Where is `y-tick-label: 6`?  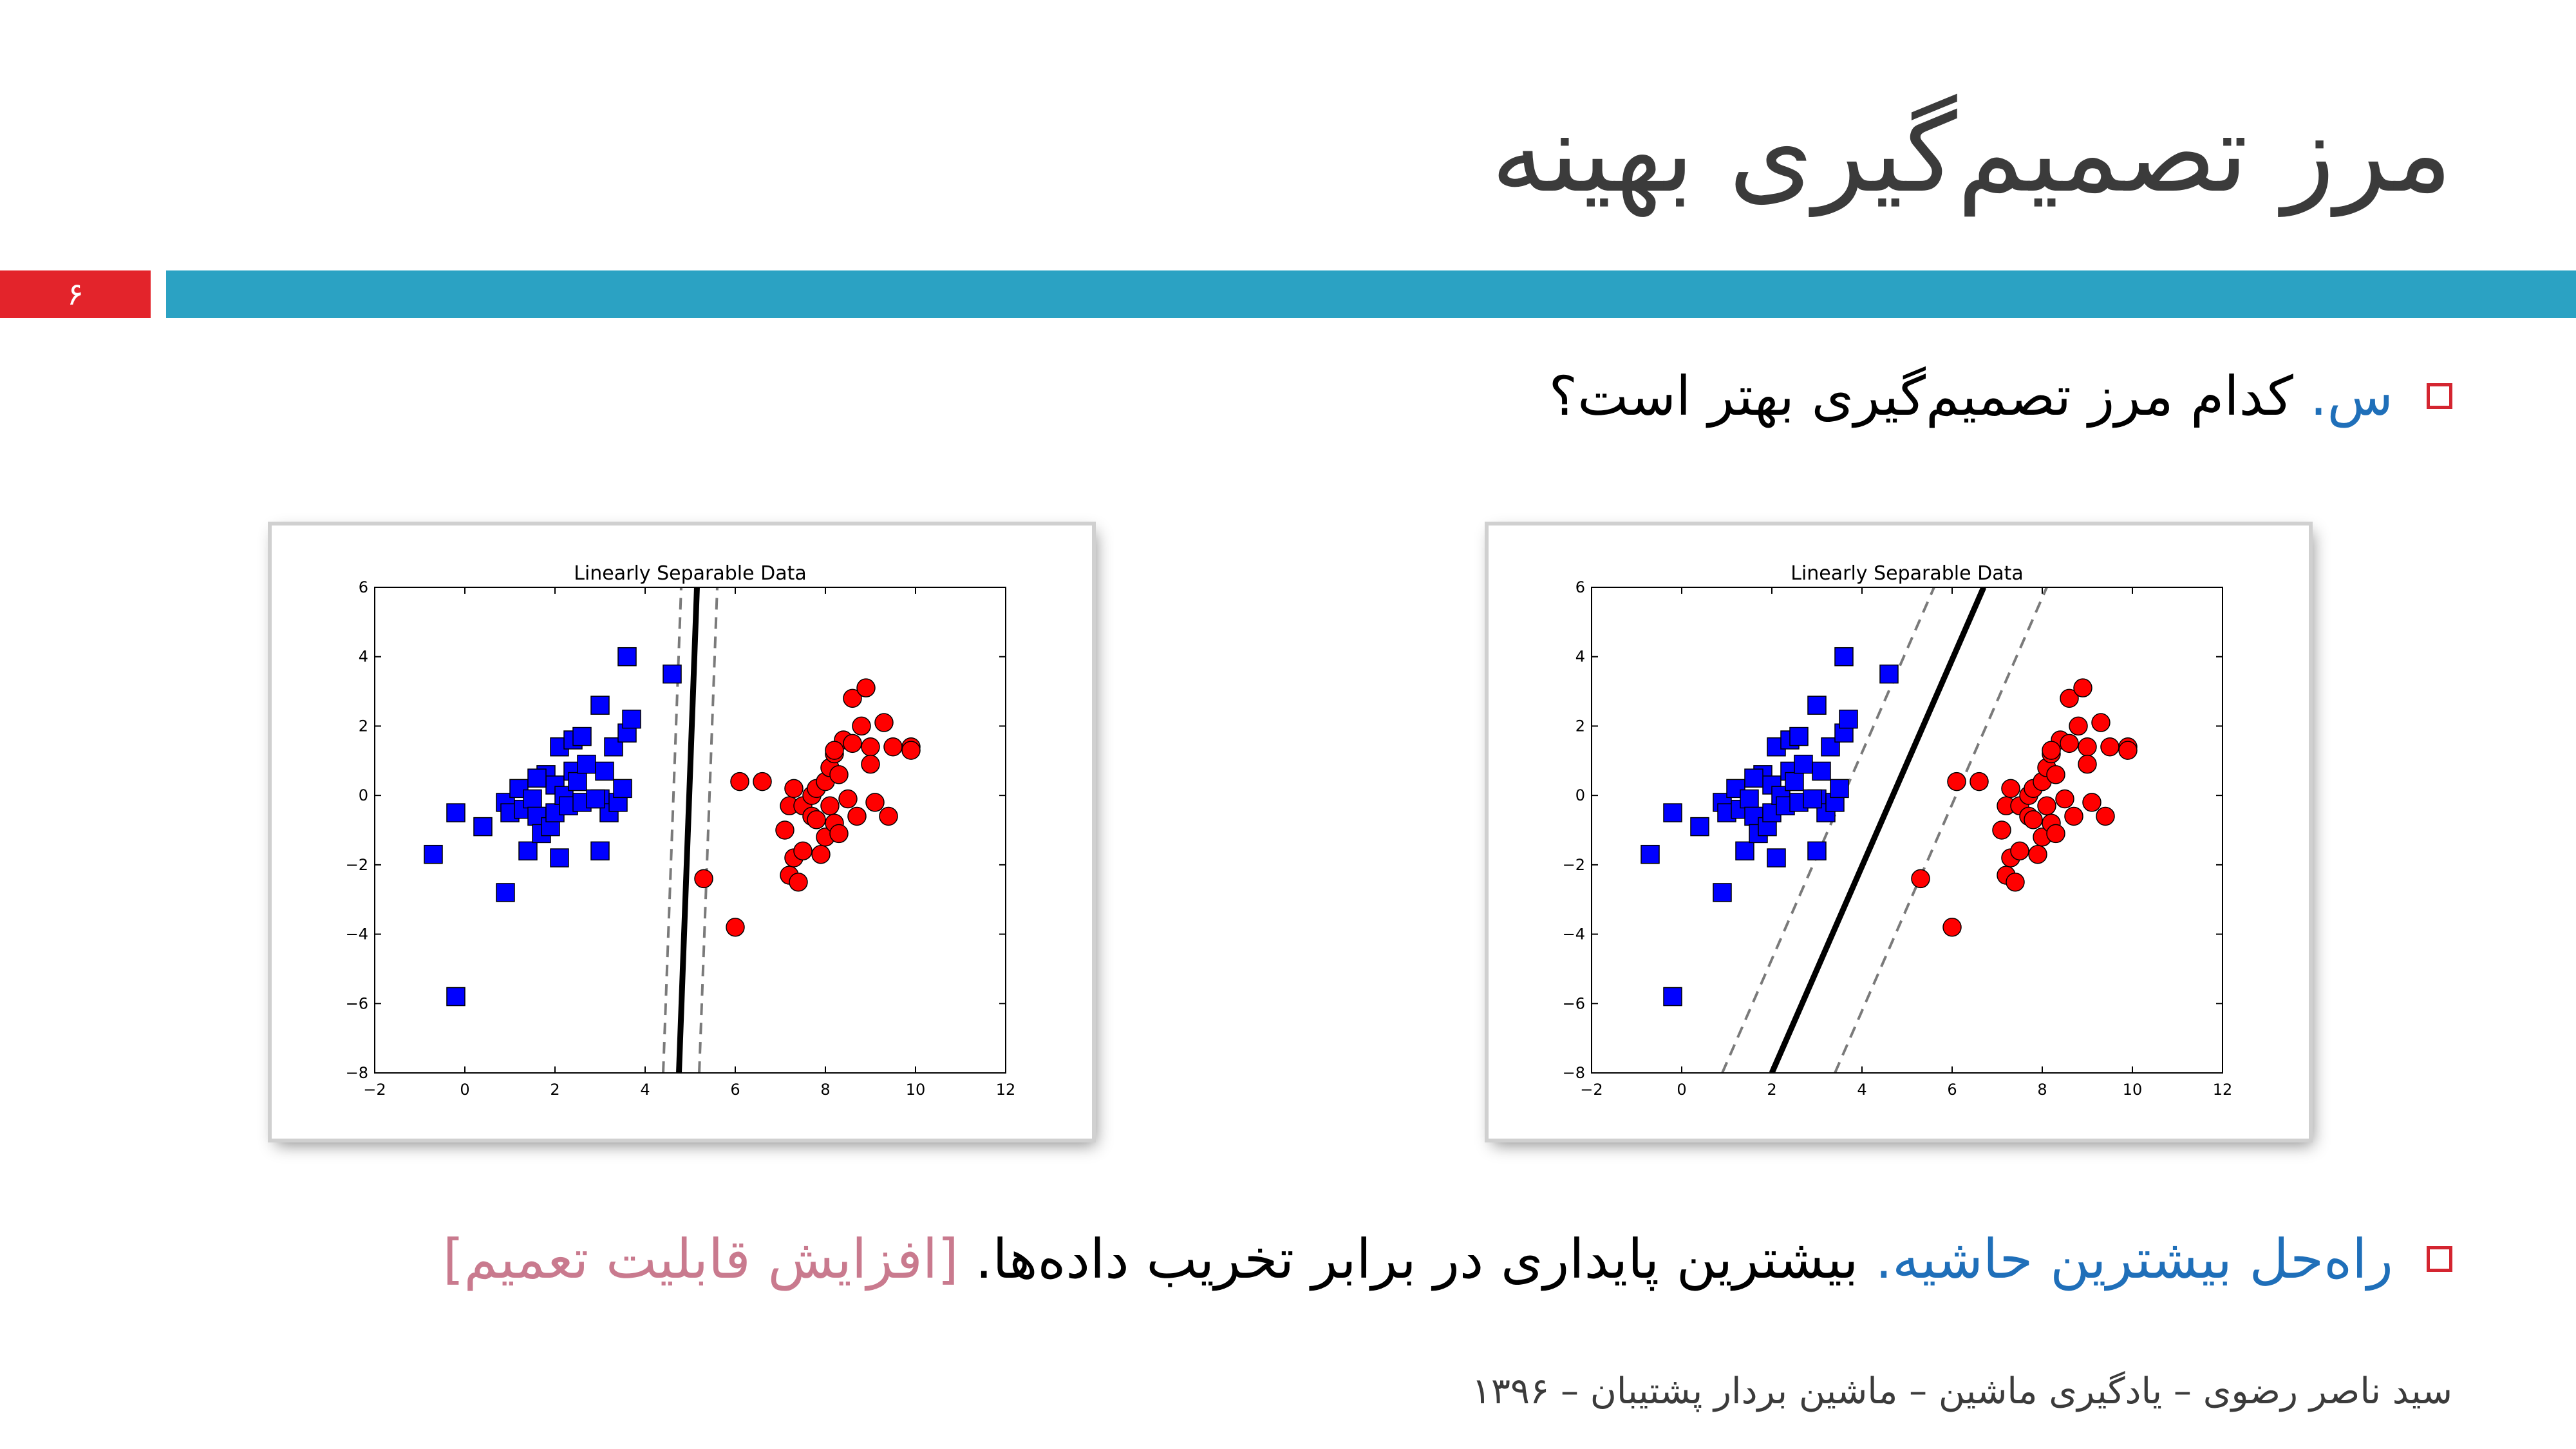 y-tick-label: 6 is located at coordinates (363, 587).